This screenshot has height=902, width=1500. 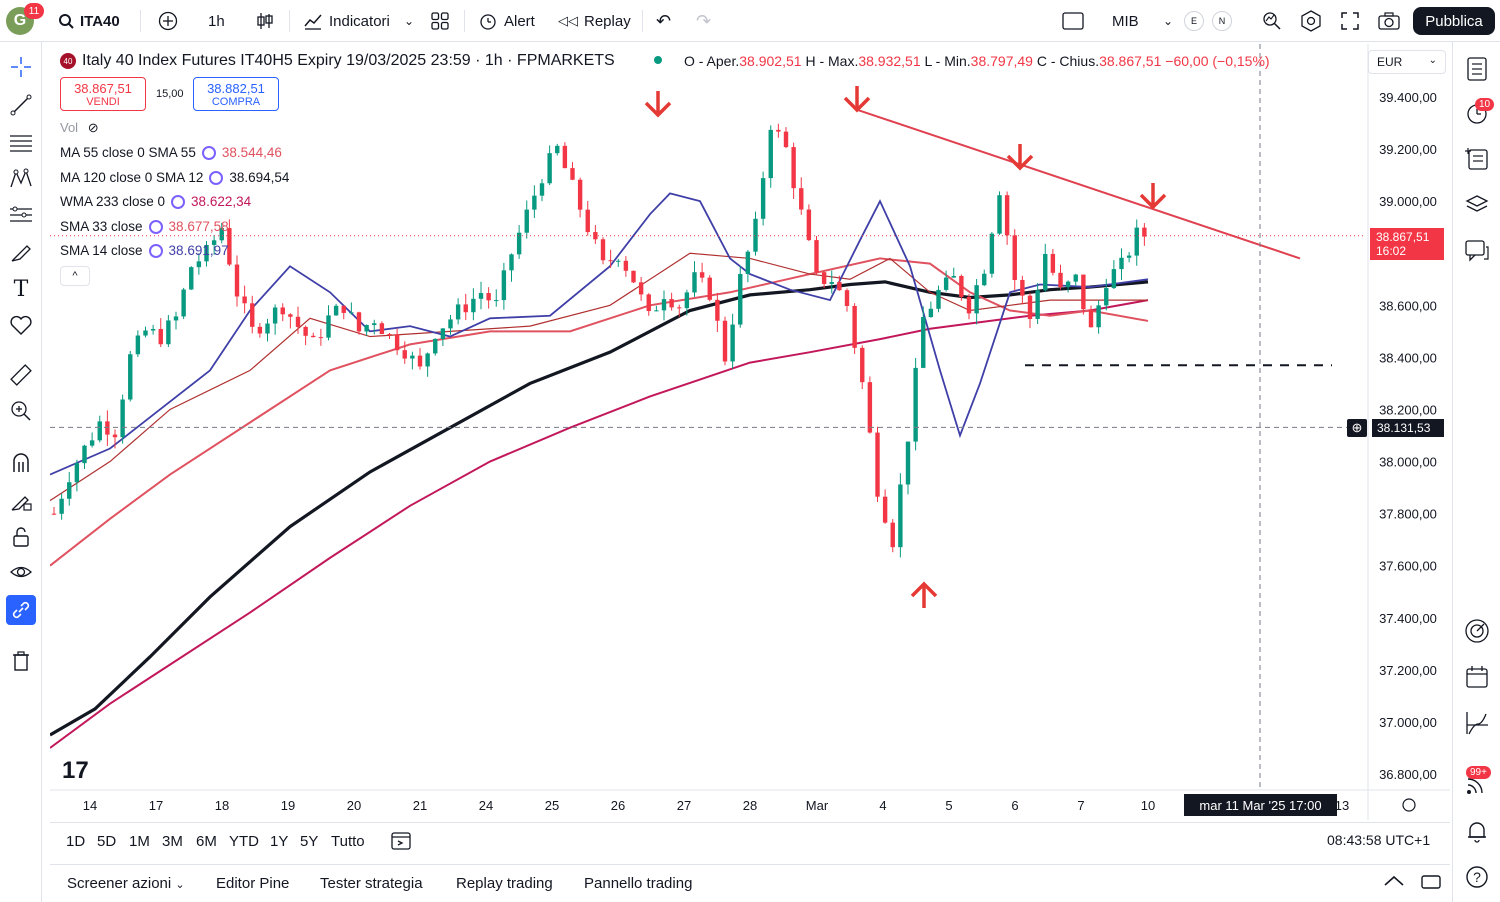 I want to click on interval-label: 1h, so click(x=216, y=21).